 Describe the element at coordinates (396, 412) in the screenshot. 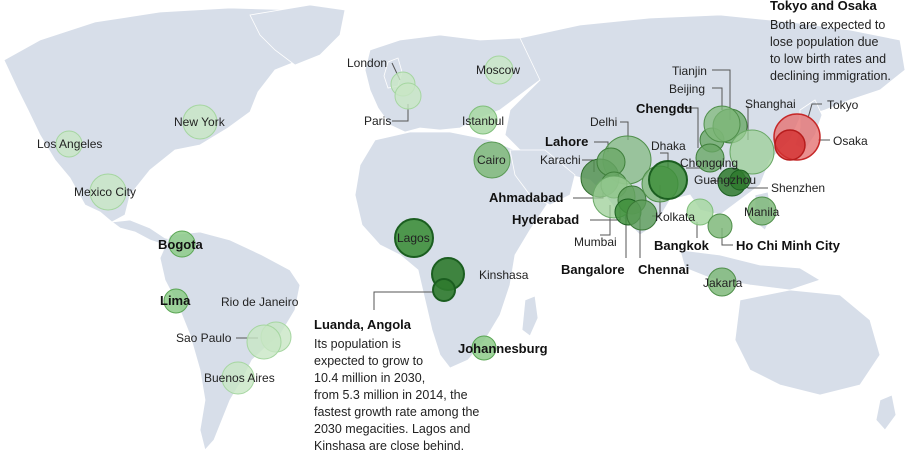

I see `annotation-luanda-line-5: fastest growth rate among the` at that location.